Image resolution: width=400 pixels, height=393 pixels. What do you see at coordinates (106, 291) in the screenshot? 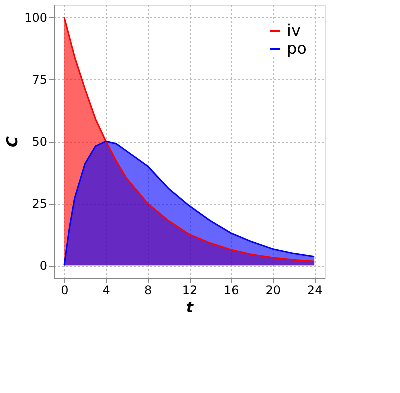
I see `x-tick-label: 4` at bounding box center [106, 291].